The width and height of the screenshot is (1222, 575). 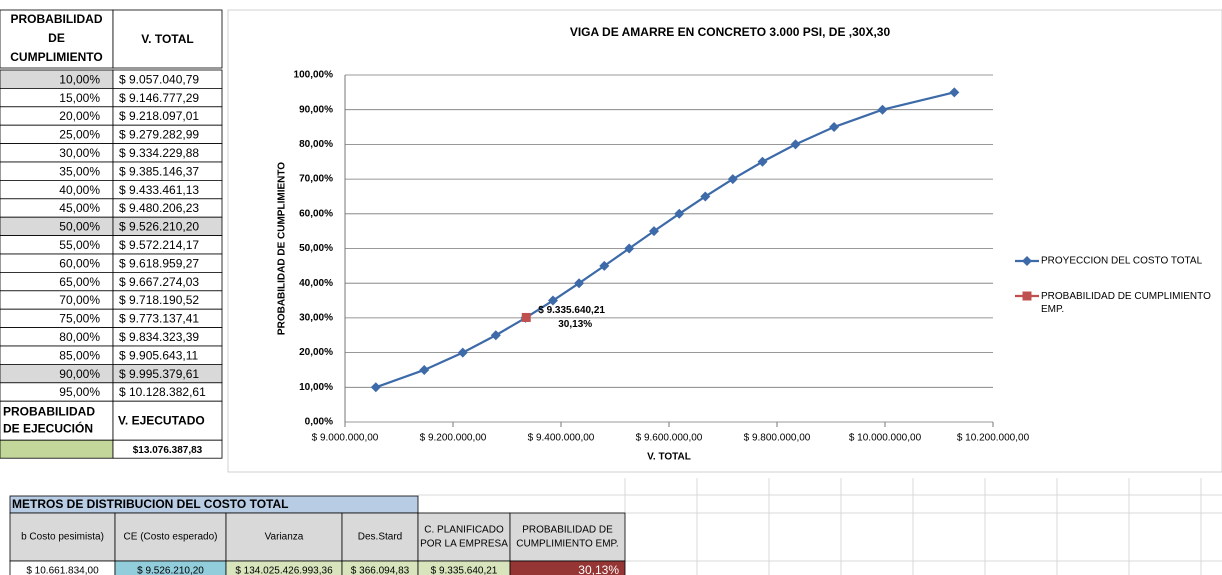 What do you see at coordinates (79, 190) in the screenshot?
I see `probability-cell: 40,00%` at bounding box center [79, 190].